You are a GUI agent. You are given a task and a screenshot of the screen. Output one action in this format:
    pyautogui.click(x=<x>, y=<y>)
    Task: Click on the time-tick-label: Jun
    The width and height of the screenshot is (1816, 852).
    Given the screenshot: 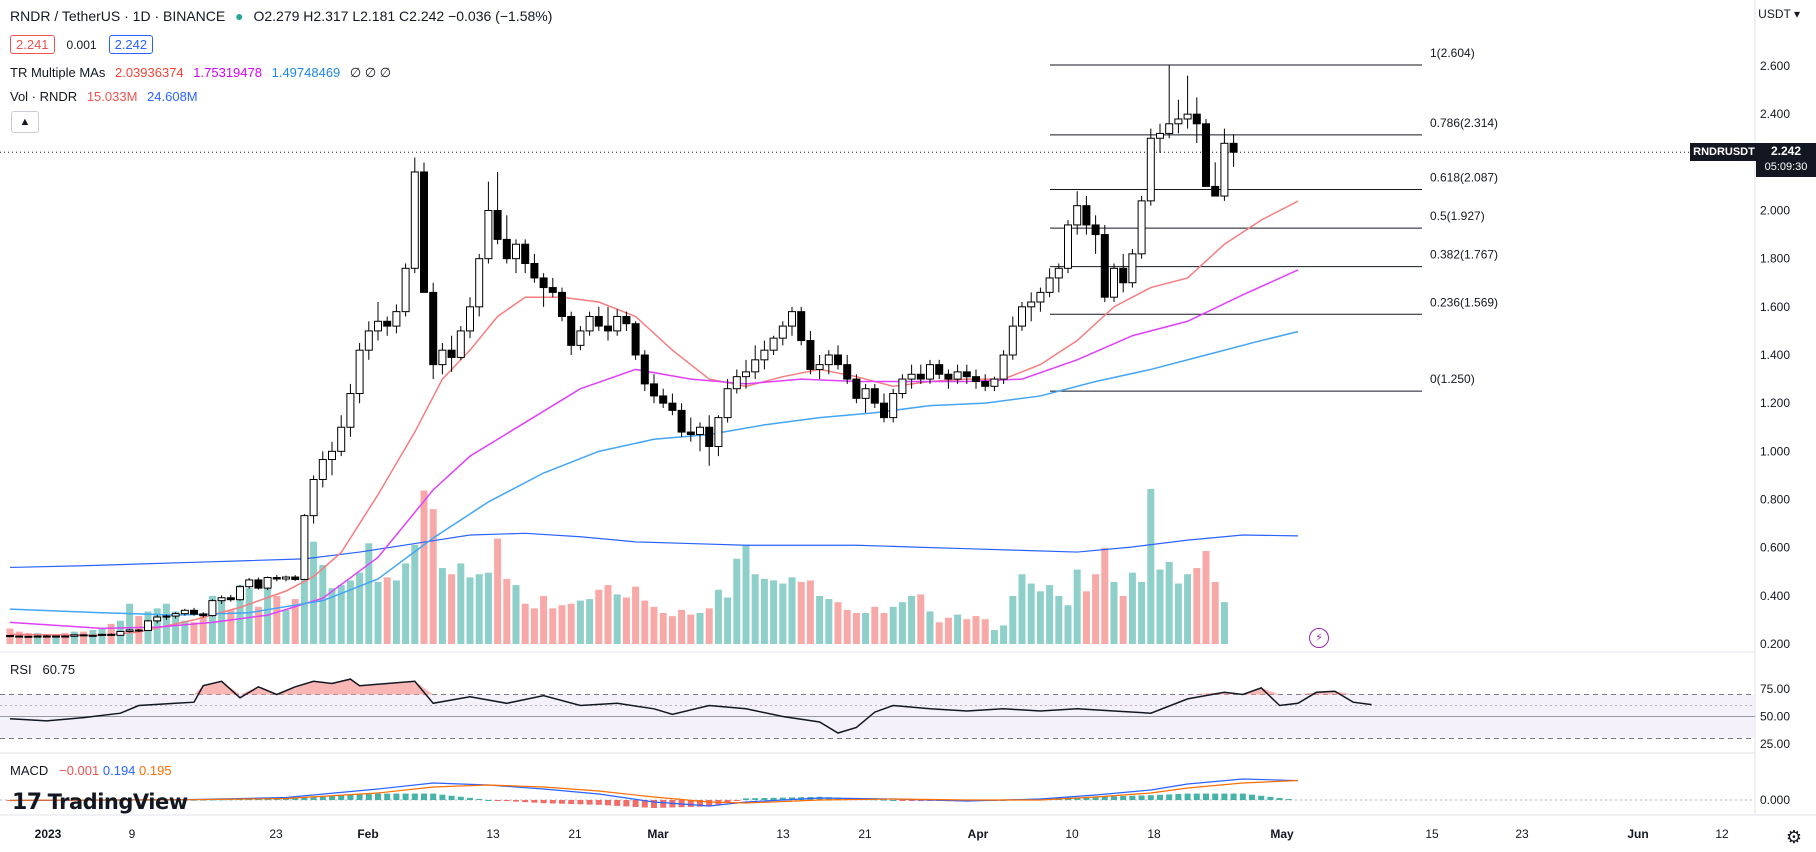 What is the action you would take?
    pyautogui.click(x=1637, y=834)
    